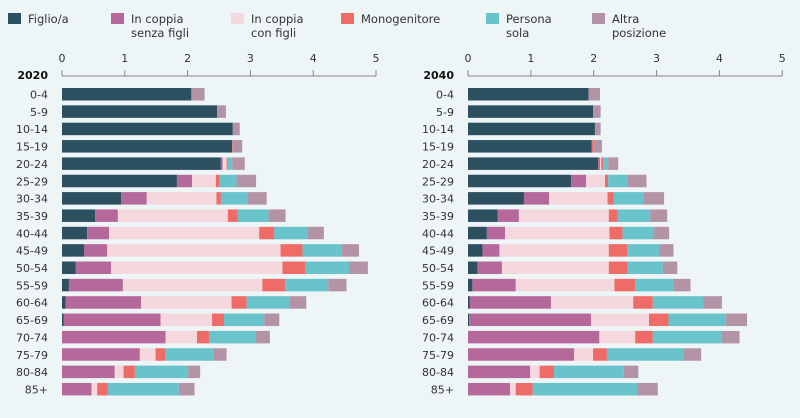 This screenshot has width=800, height=418. Describe the element at coordinates (687, 337) in the screenshot. I see `bar-2040-70-74-persona-sola` at that location.